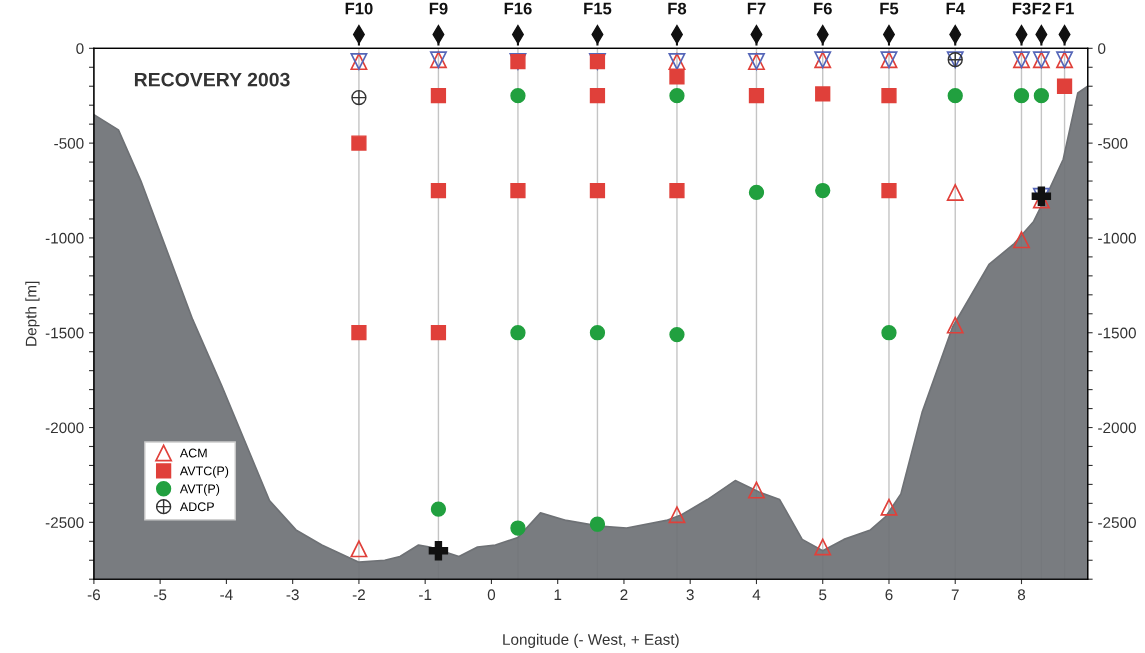 The width and height of the screenshot is (1145, 653). I want to click on annotation: F5, so click(889, 8).